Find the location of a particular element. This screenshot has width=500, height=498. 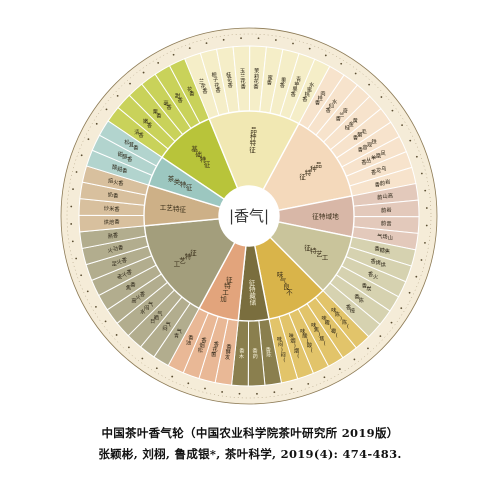

leaf-label: 乌龙香 is located at coordinates (378, 170).